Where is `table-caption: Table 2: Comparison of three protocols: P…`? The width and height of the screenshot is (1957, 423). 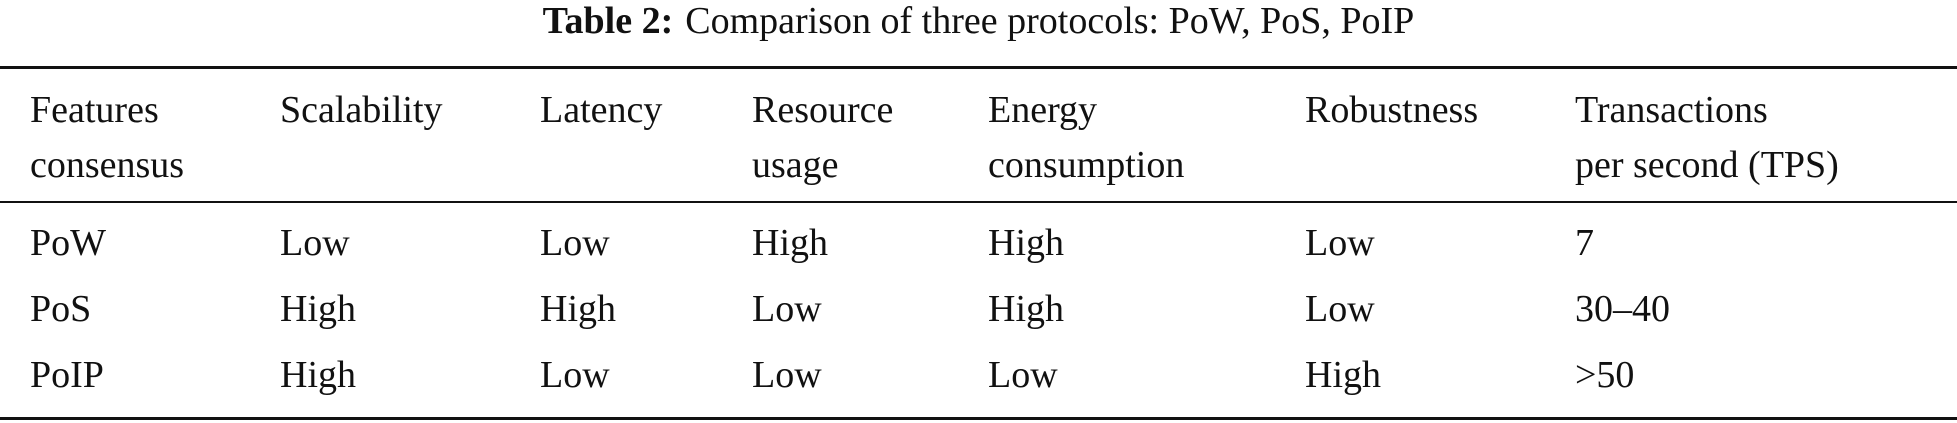 table-caption: Table 2: Comparison of three protocols: P… is located at coordinates (978, 21).